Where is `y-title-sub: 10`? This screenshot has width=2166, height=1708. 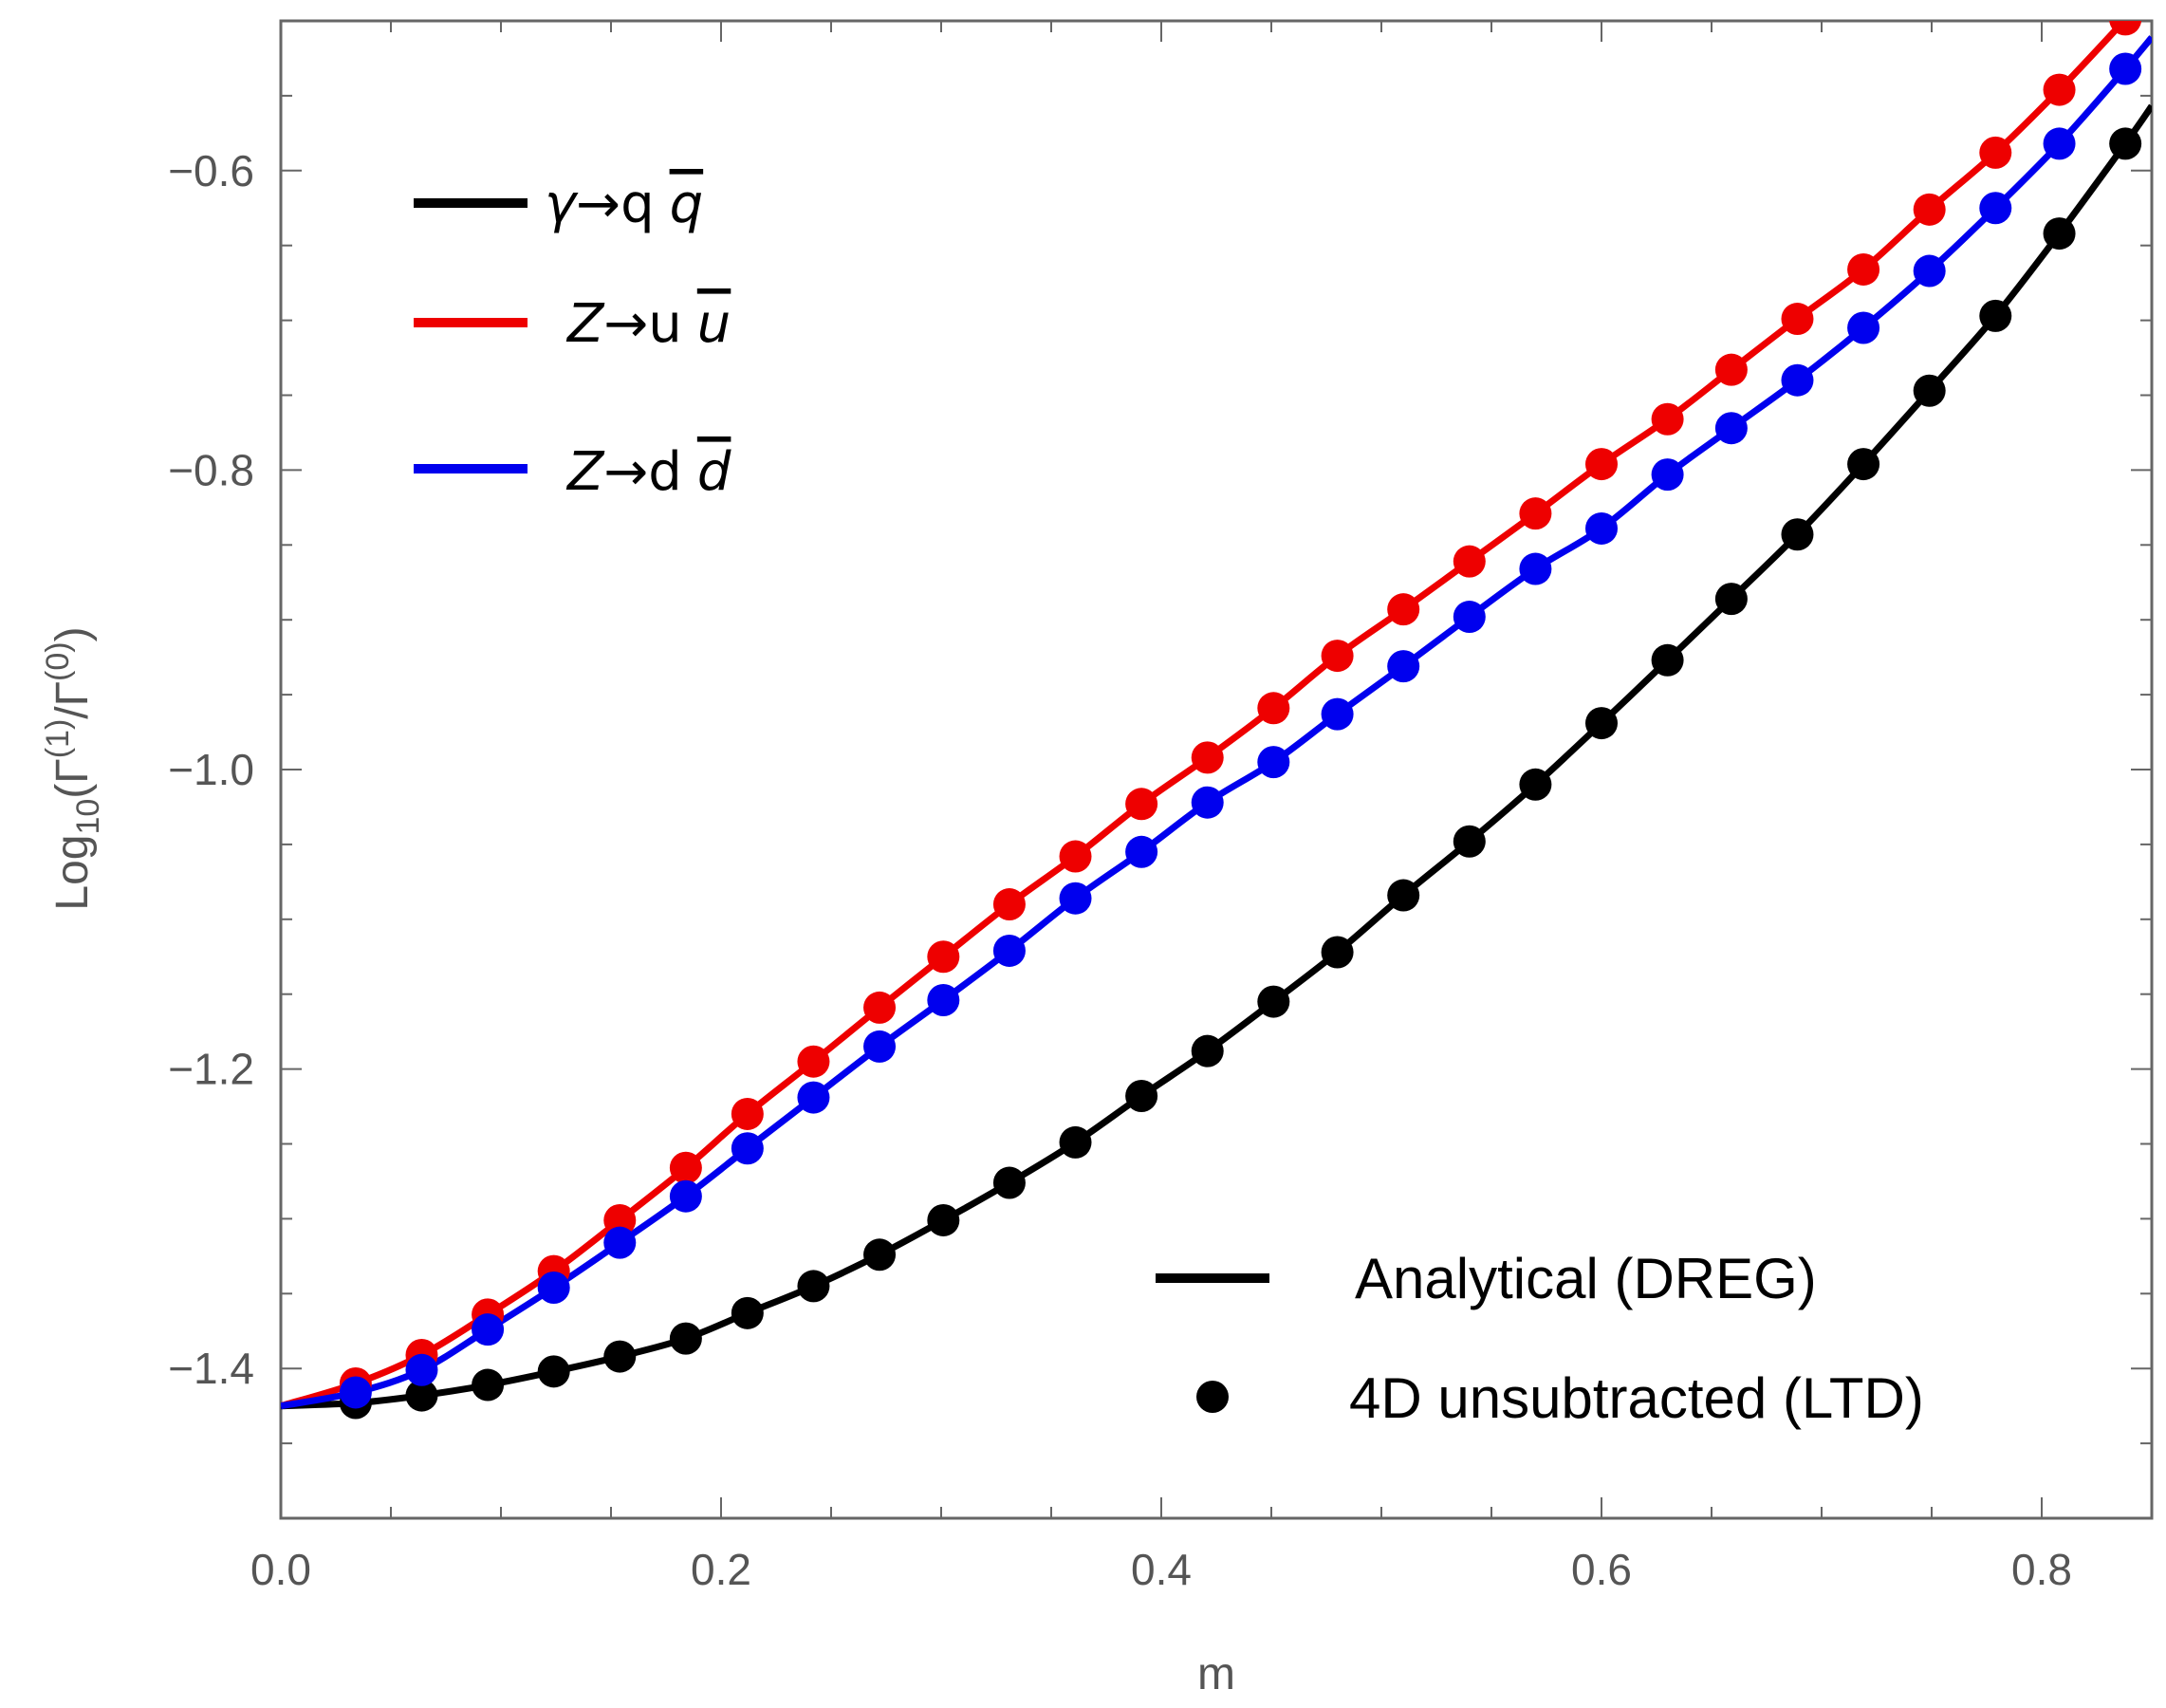 y-title-sub: 10 is located at coordinates (88, 817).